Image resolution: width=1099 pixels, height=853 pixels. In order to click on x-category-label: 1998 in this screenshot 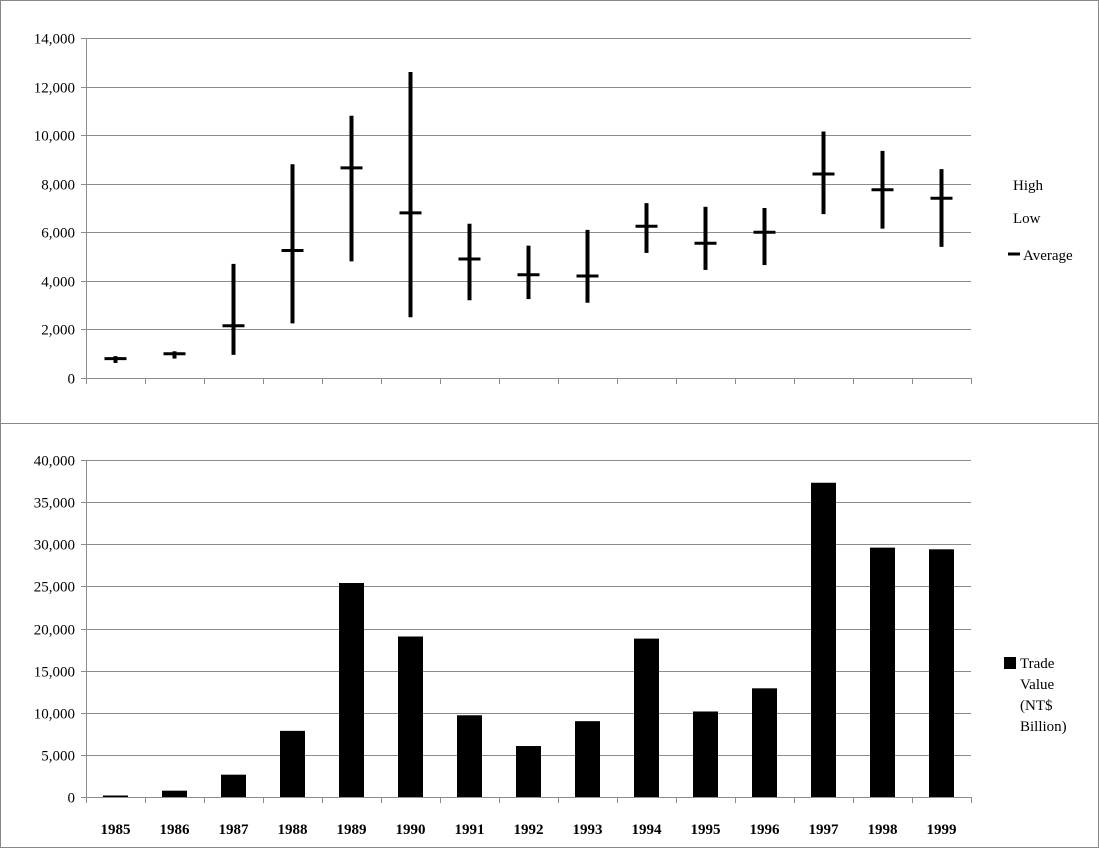, I will do `click(883, 830)`.